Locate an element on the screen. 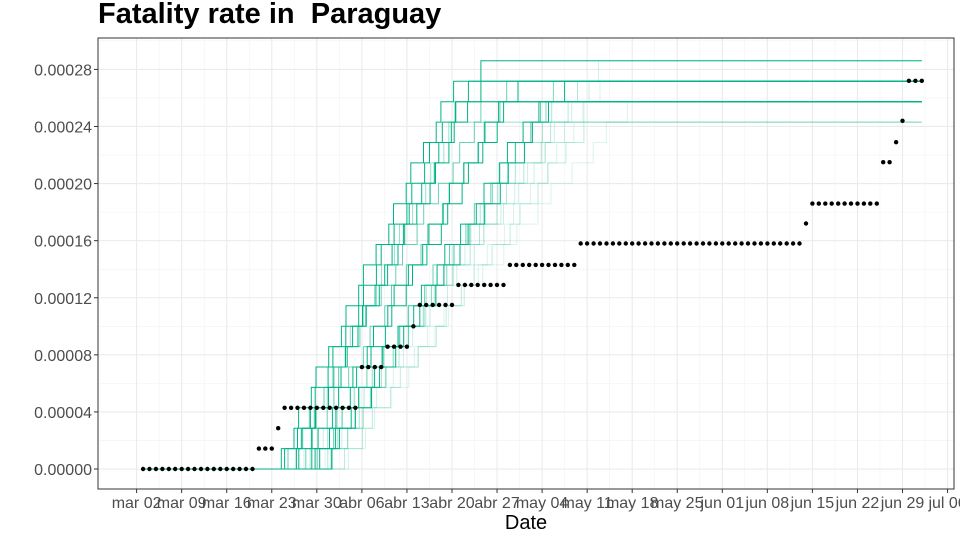 The height and width of the screenshot is (540, 960). x-tick-label: abr 06 is located at coordinates (361, 503).